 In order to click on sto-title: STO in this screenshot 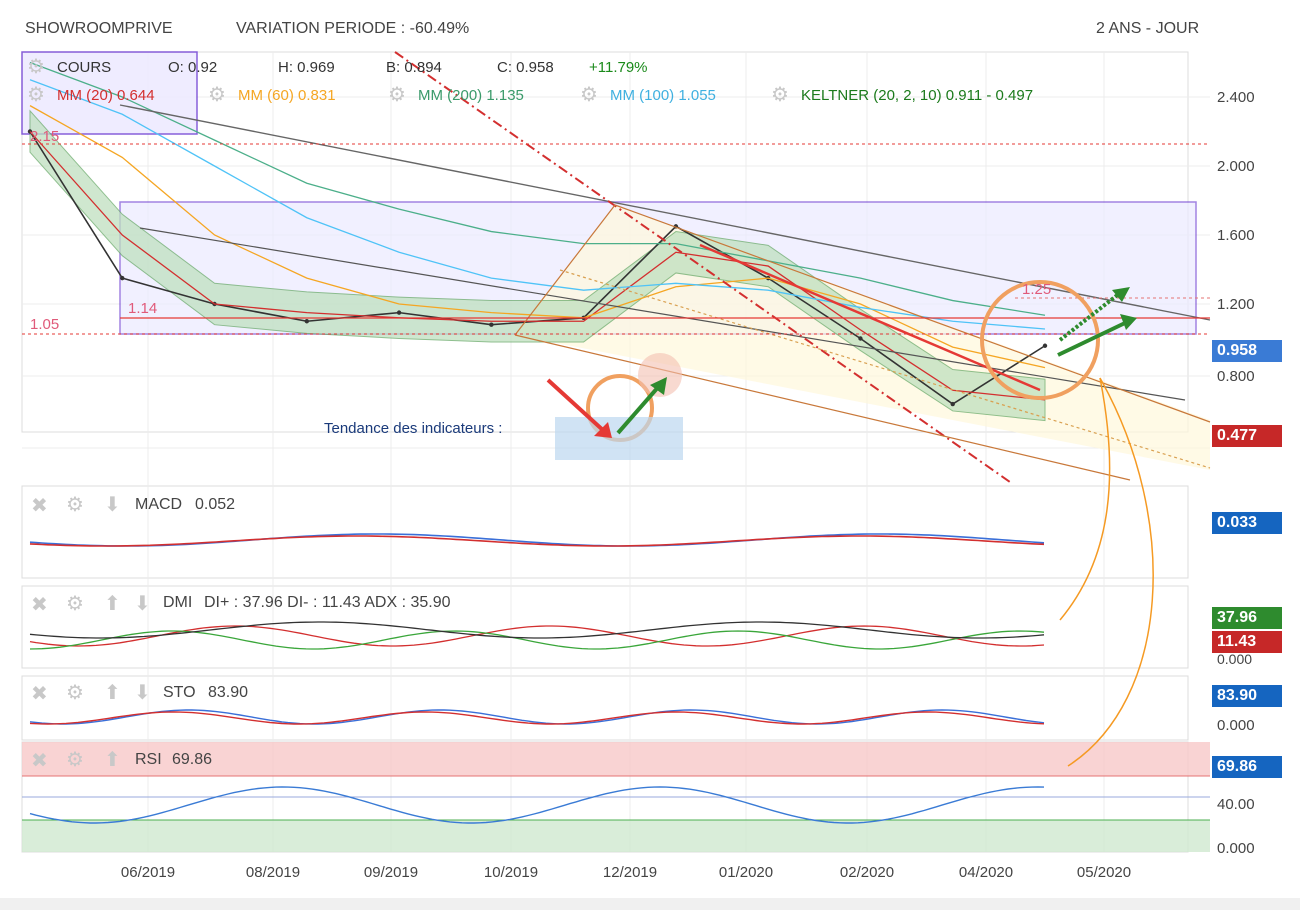, I will do `click(179, 692)`.